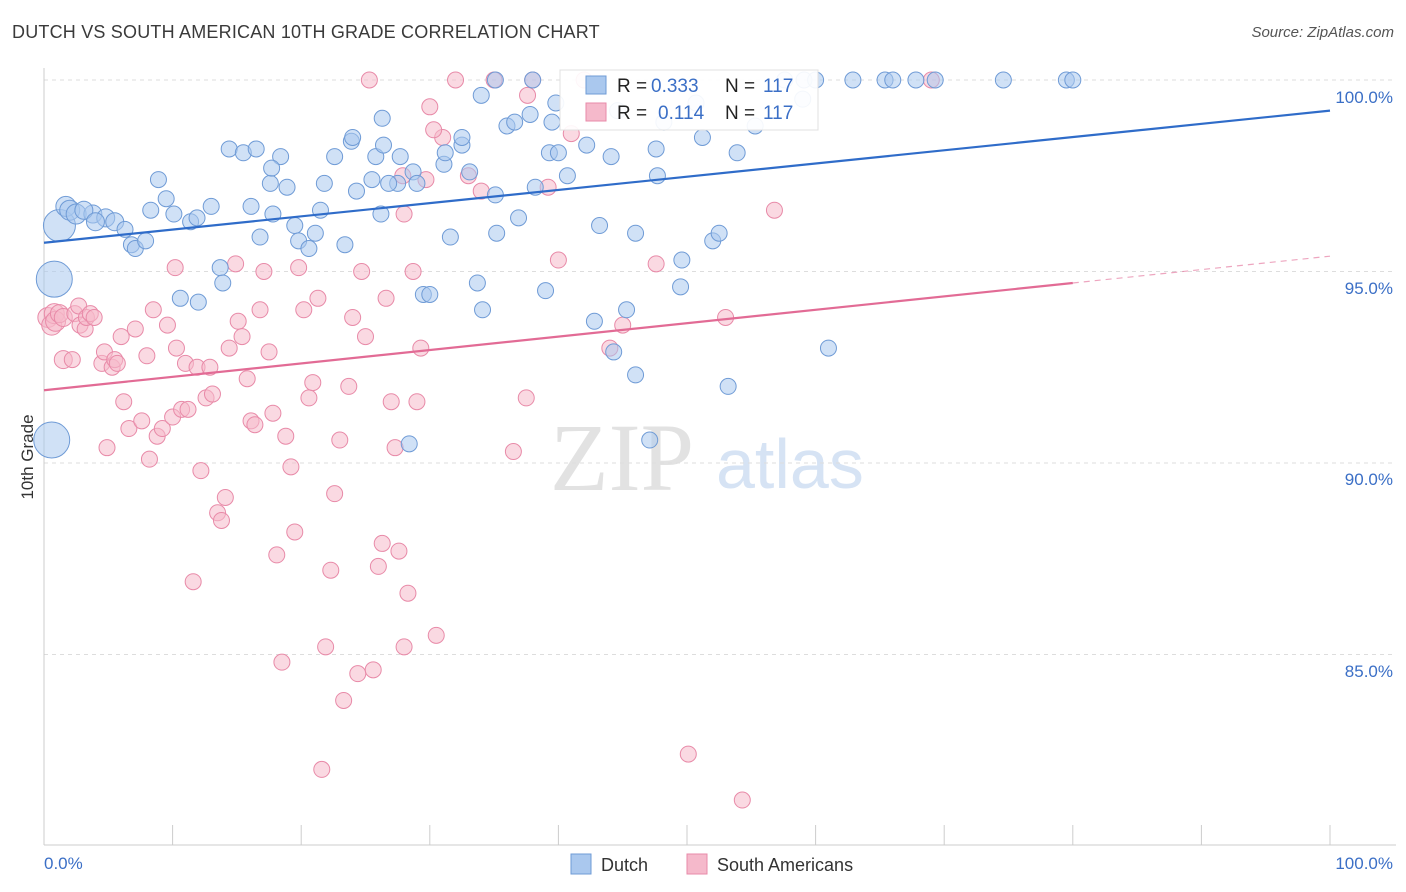  I want to click on y-tick-label: 90.0%, so click(1369, 479).